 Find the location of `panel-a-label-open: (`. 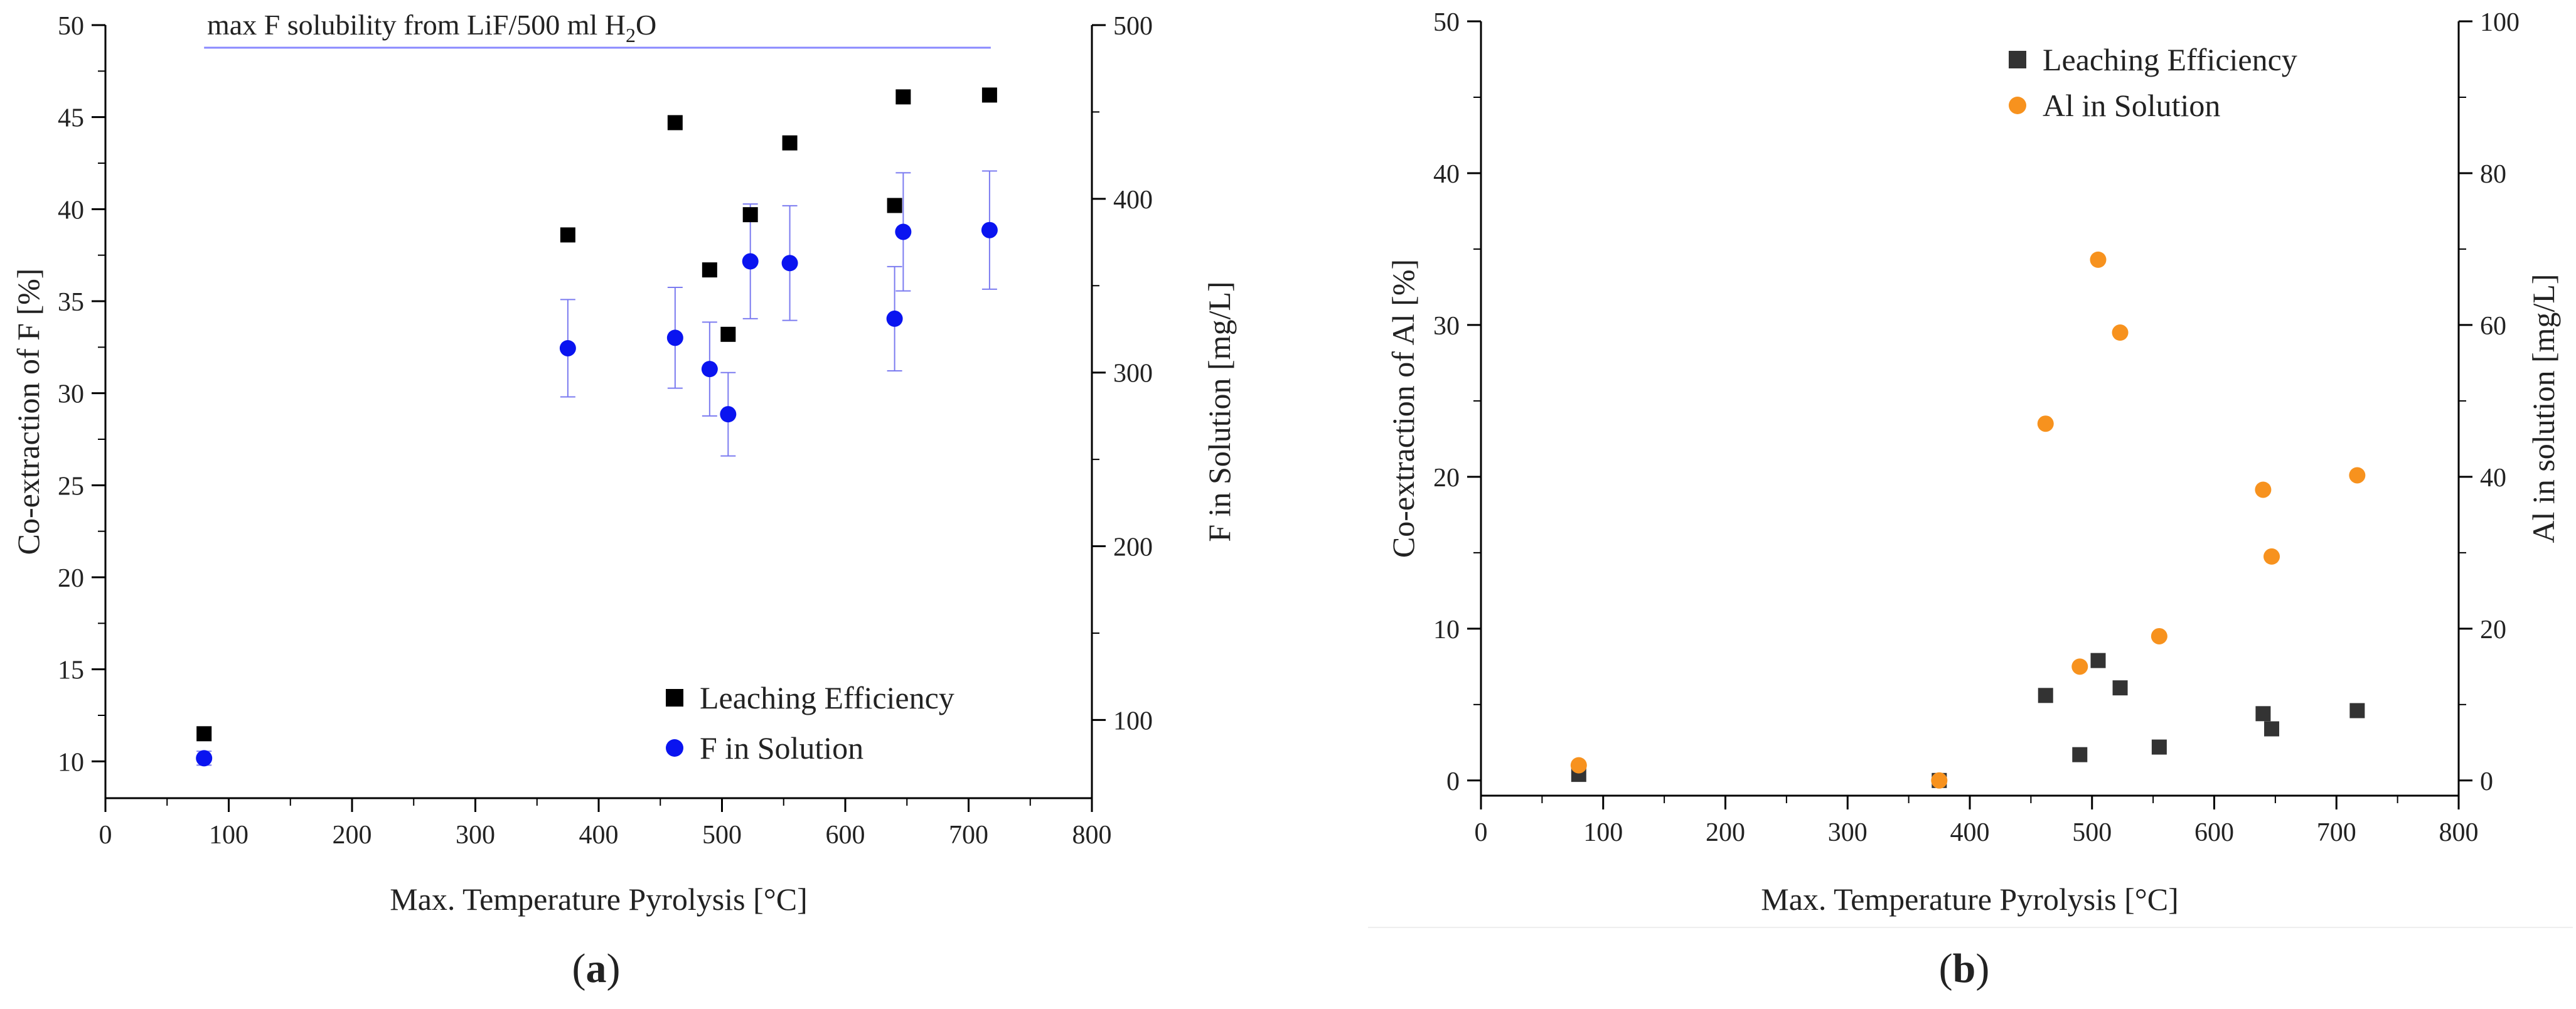

panel-a-label-open: ( is located at coordinates (579, 968).